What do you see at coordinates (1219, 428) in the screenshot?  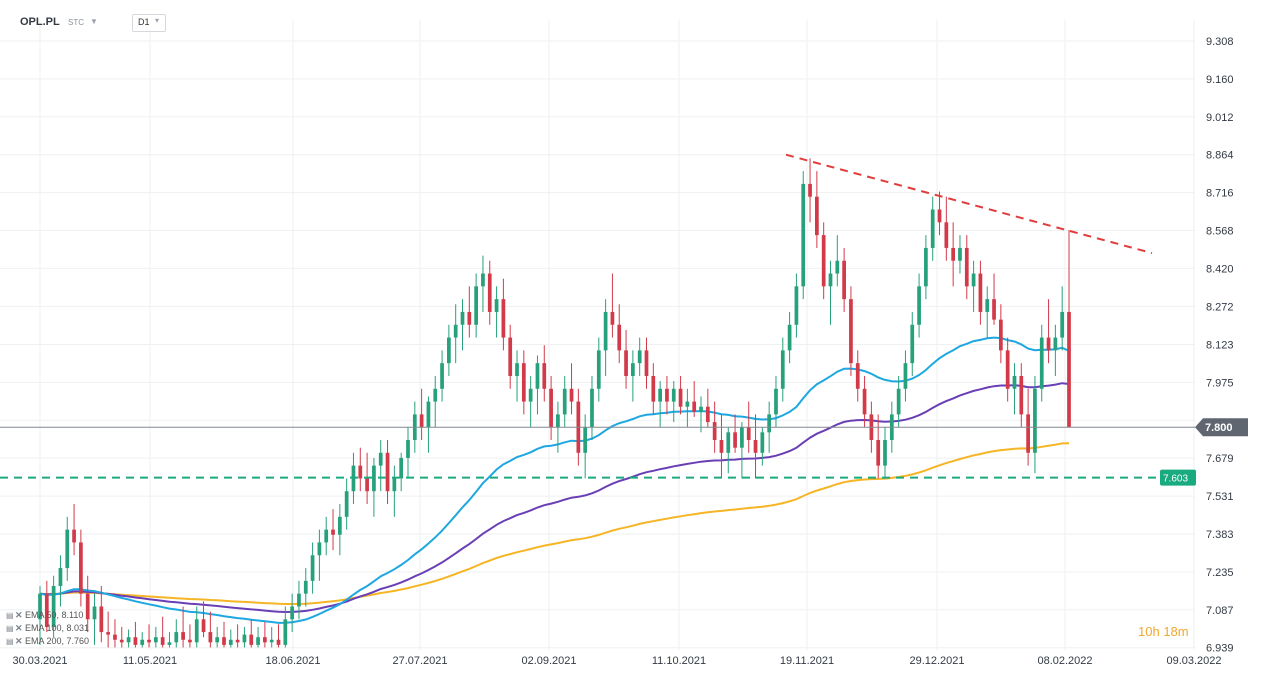 I see `current-price-label: 7.800` at bounding box center [1219, 428].